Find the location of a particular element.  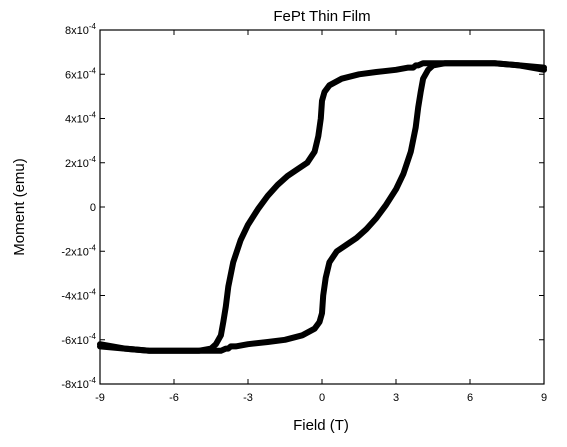

y-tick-label: -2x10⁻⁴ is located at coordinates (78, 250).